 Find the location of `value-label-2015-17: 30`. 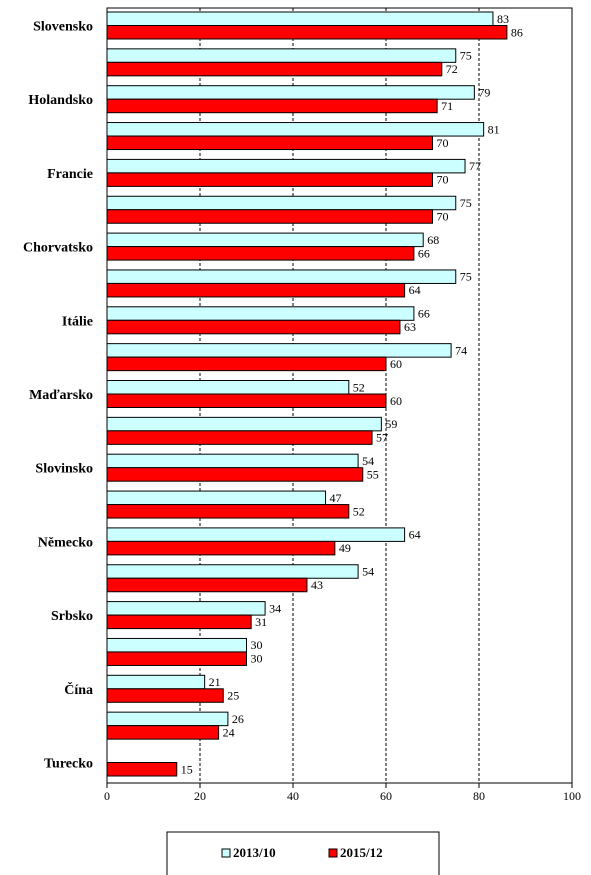

value-label-2015-17: 30 is located at coordinates (257, 659).